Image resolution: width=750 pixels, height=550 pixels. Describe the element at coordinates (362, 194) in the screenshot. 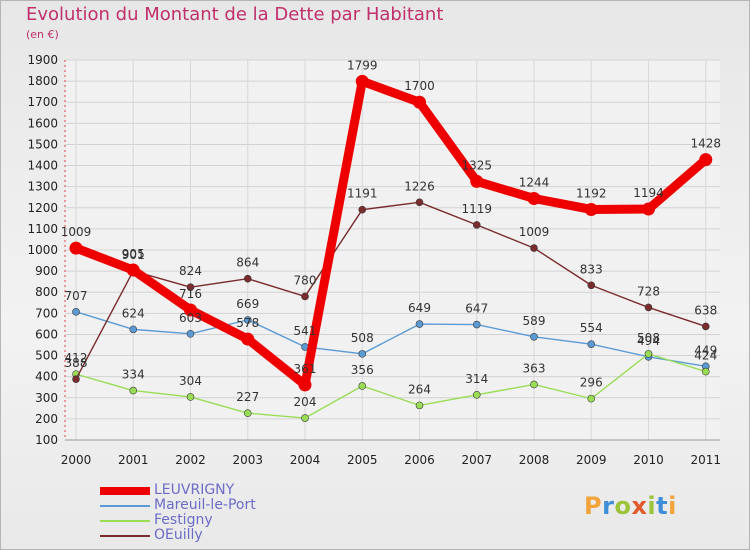

I see `data-label: 1191` at that location.